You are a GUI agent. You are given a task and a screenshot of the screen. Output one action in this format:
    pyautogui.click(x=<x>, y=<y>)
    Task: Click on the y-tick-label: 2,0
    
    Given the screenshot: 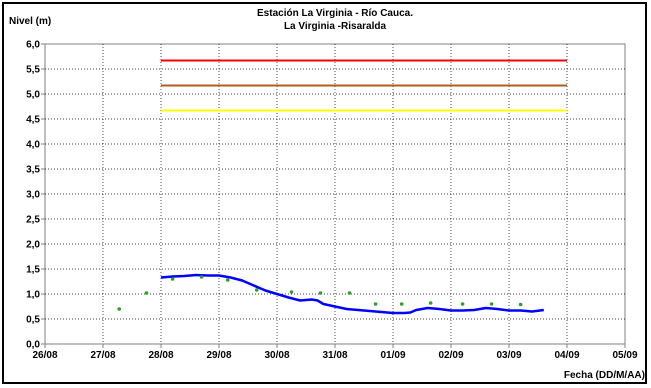 What is the action you would take?
    pyautogui.click(x=33, y=245)
    